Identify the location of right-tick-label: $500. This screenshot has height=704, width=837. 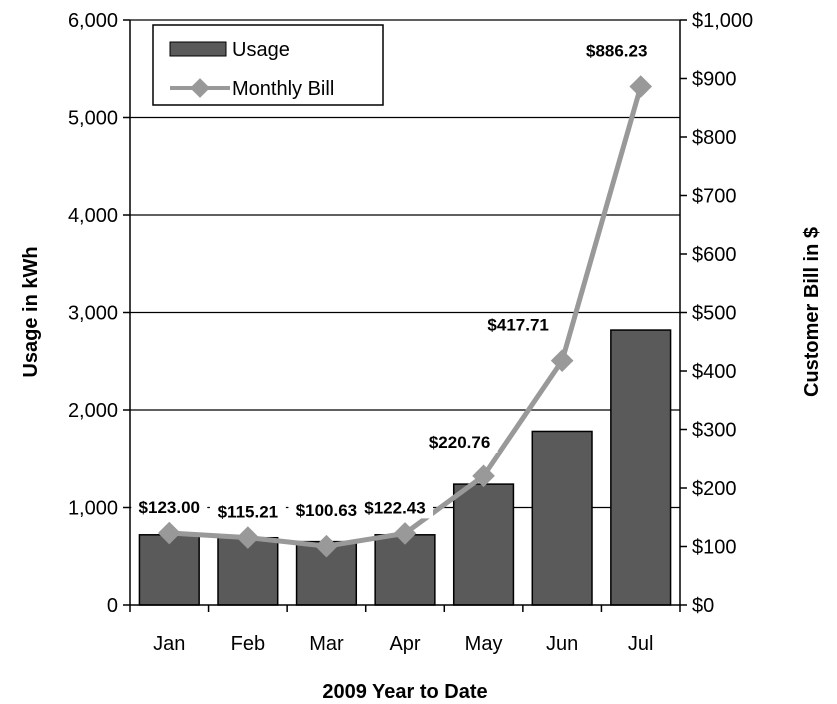
(714, 314).